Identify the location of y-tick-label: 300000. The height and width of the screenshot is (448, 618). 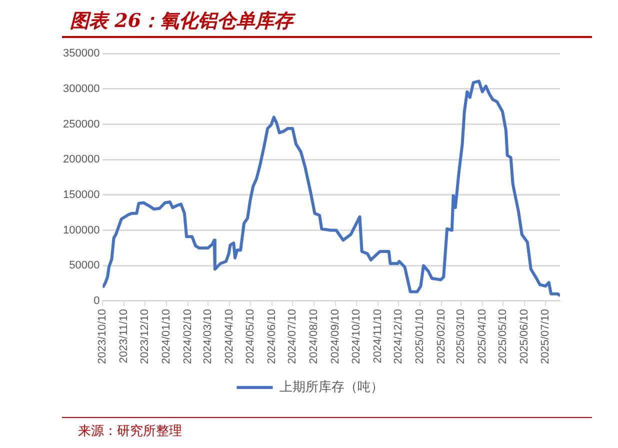
(81, 88).